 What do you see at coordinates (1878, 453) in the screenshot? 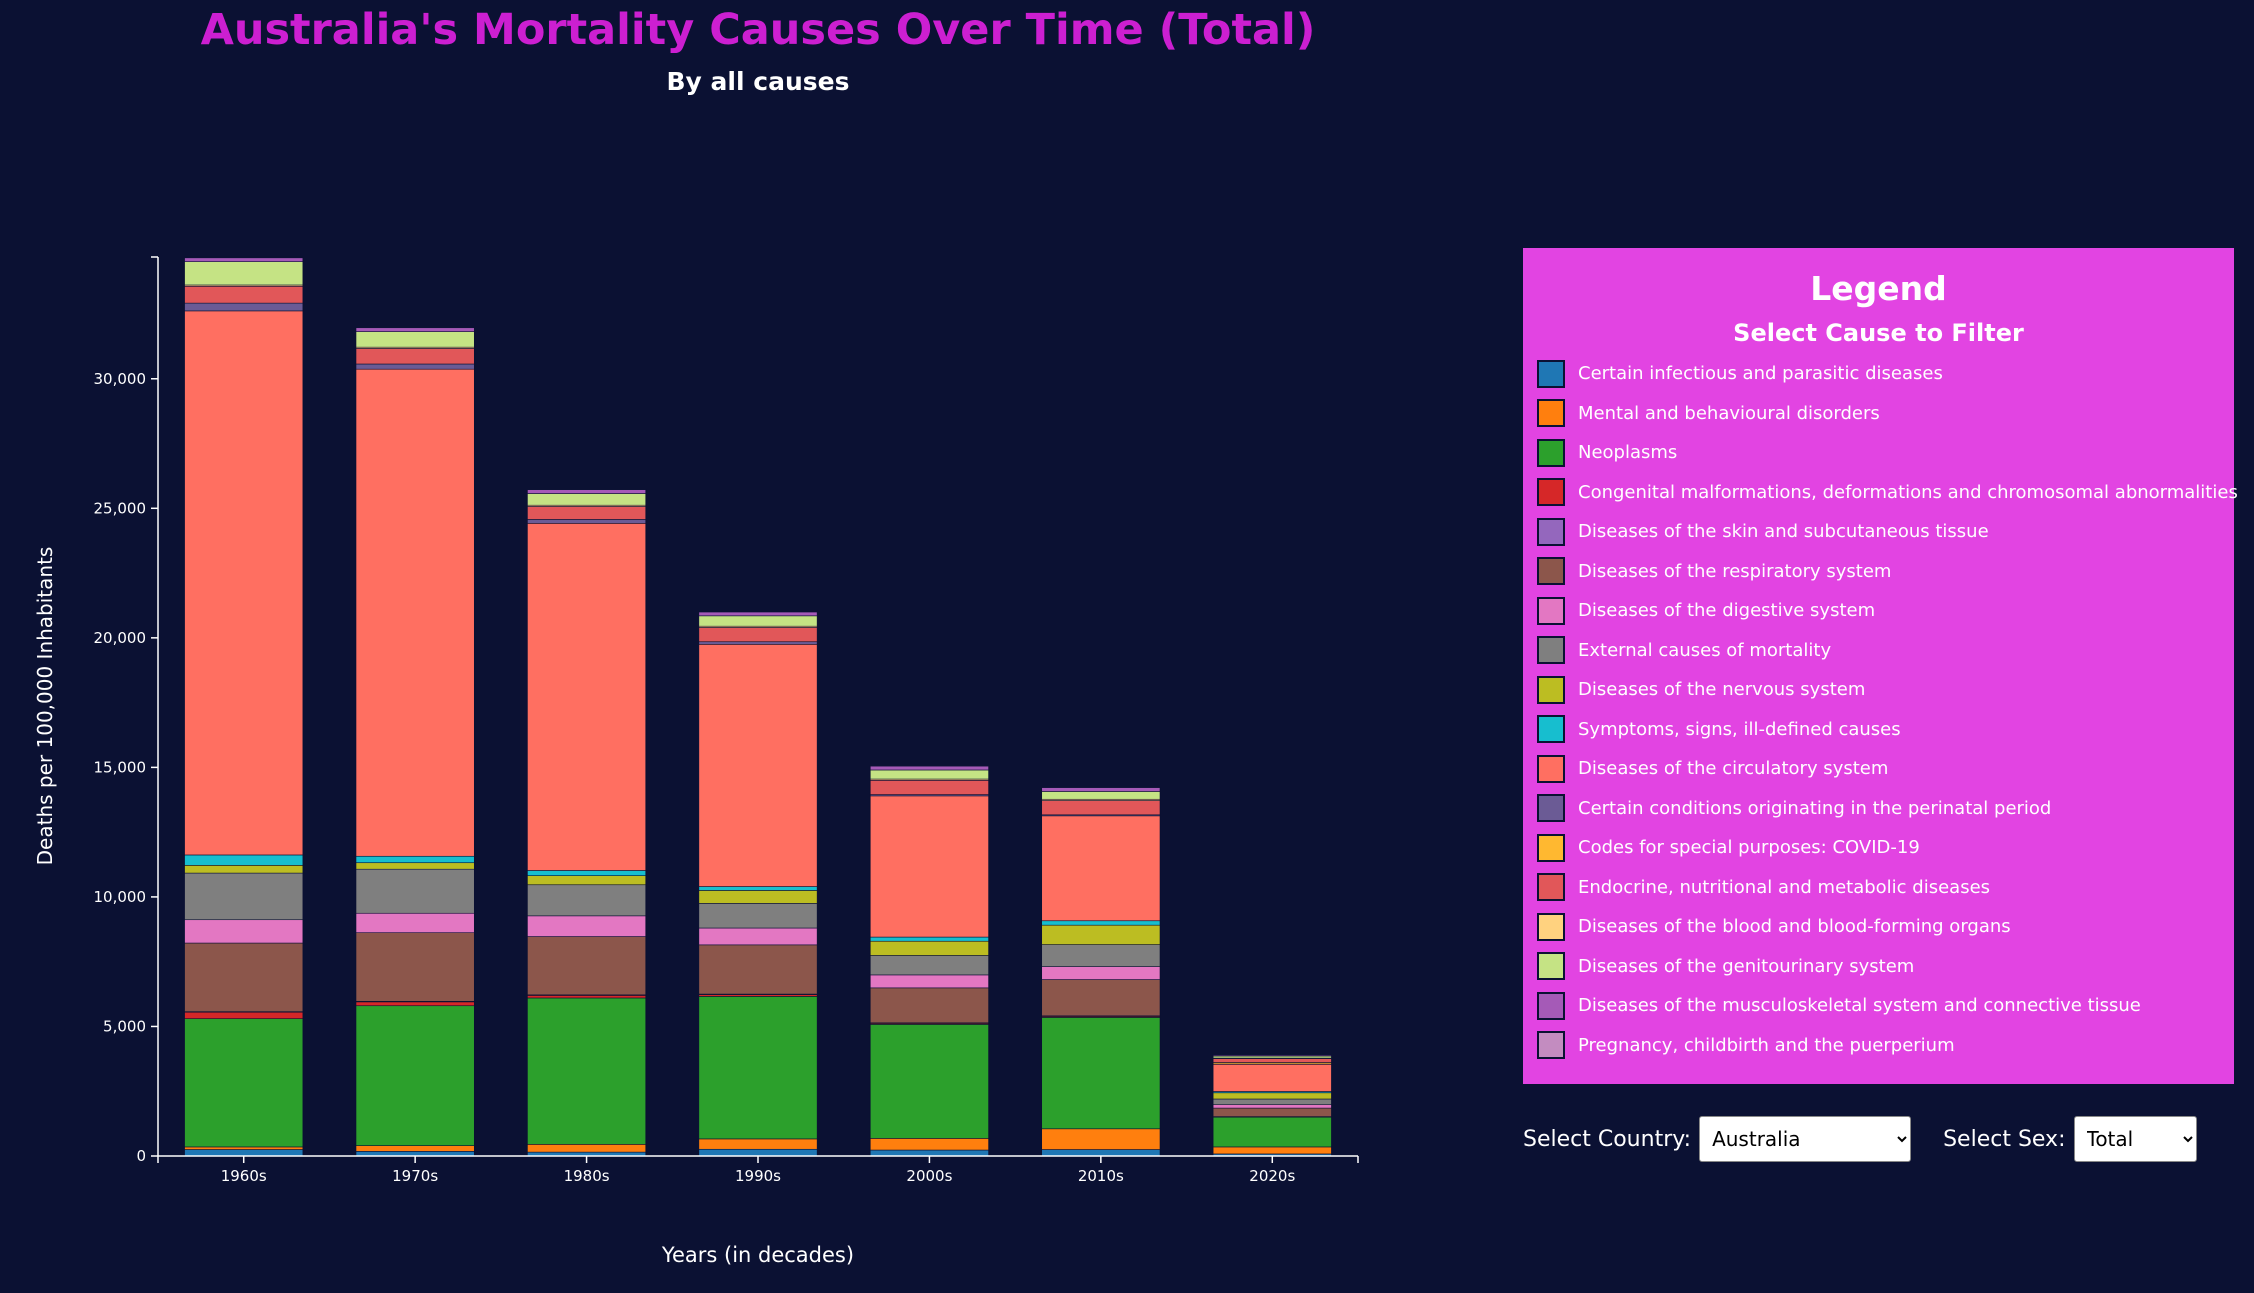
I see `legend-item: Neoplasms` at bounding box center [1878, 453].